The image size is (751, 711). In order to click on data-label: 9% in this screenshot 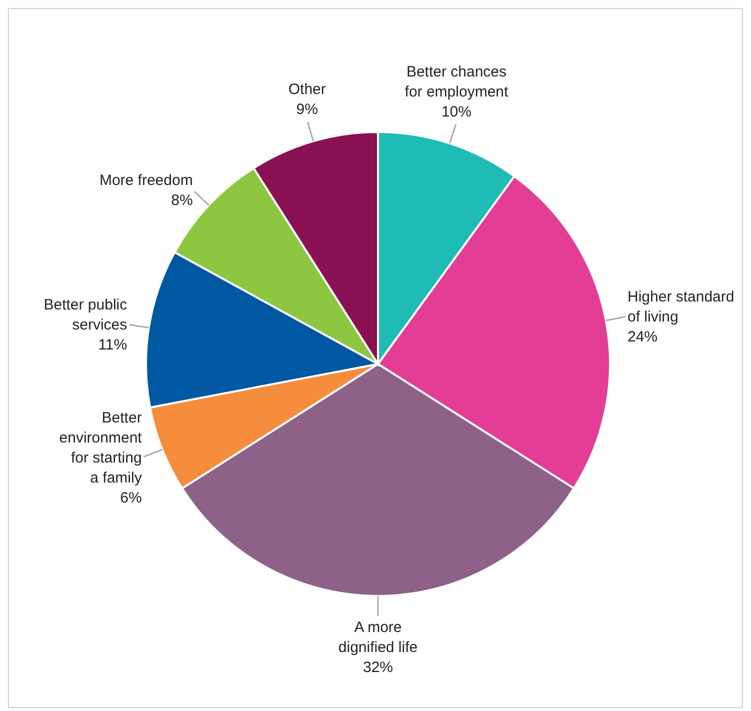, I will do `click(307, 109)`.